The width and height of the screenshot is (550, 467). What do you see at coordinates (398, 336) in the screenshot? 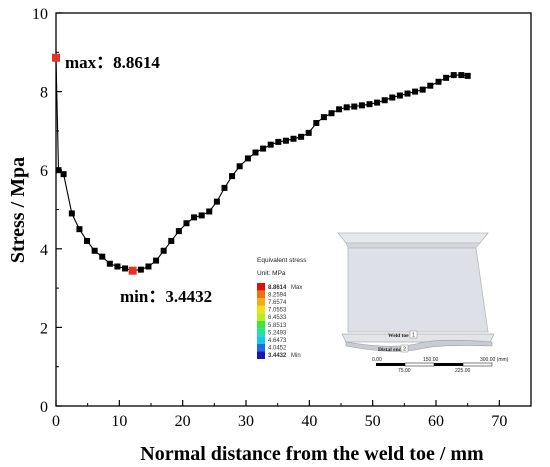
I see `weld-toe-label: Weld toe` at bounding box center [398, 336].